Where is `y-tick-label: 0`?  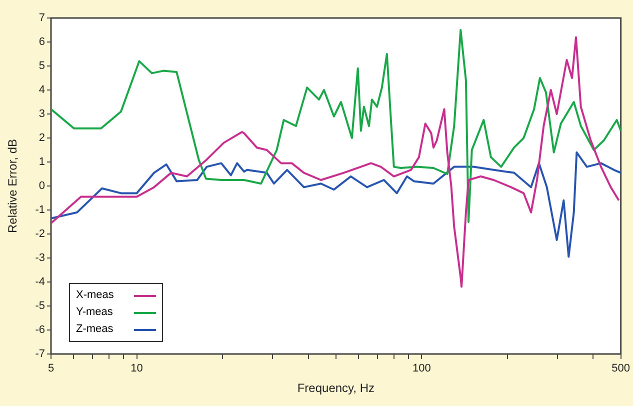
y-tick-label: 0 is located at coordinates (41, 186).